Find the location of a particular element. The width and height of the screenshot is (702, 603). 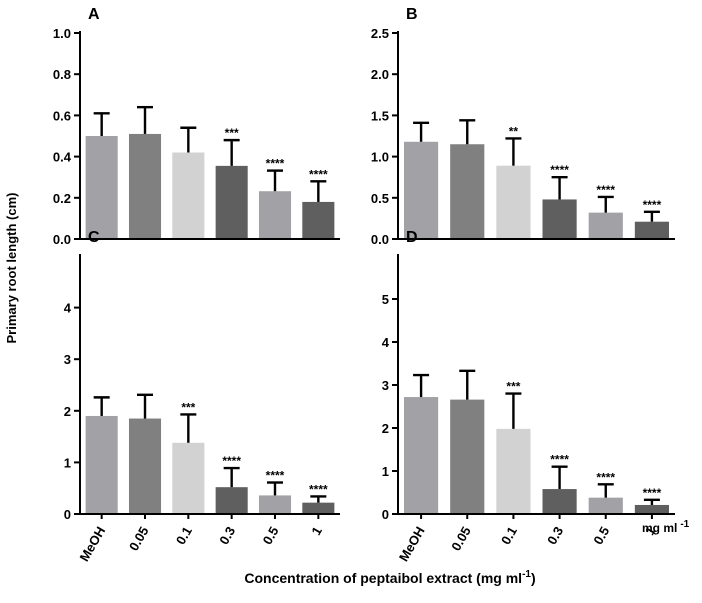

panel-unit-sup: -1 is located at coordinates (684, 524).